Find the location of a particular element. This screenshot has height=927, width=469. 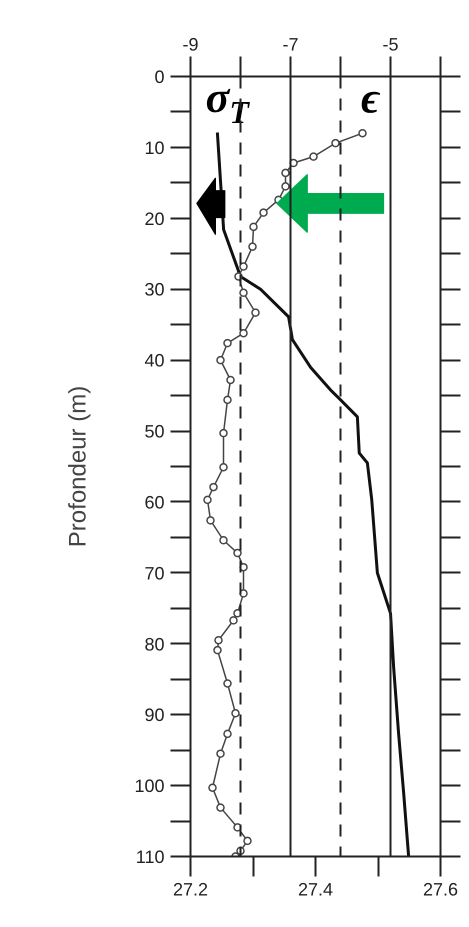

y-tick-label: 90 is located at coordinates (154, 715).